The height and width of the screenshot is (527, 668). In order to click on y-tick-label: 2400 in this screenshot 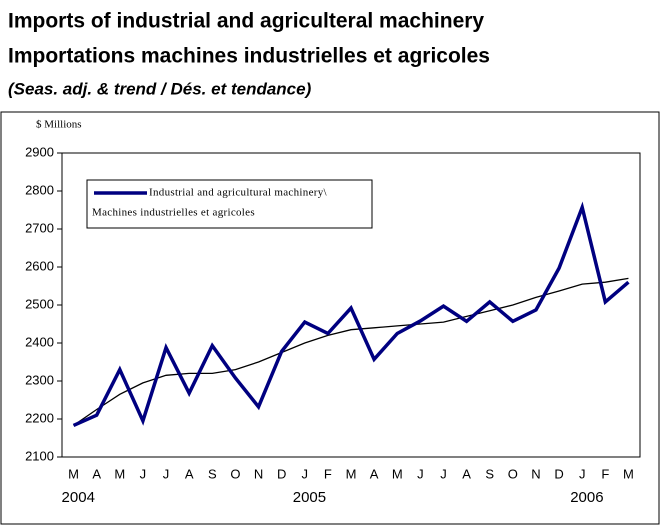, I will do `click(39, 341)`.